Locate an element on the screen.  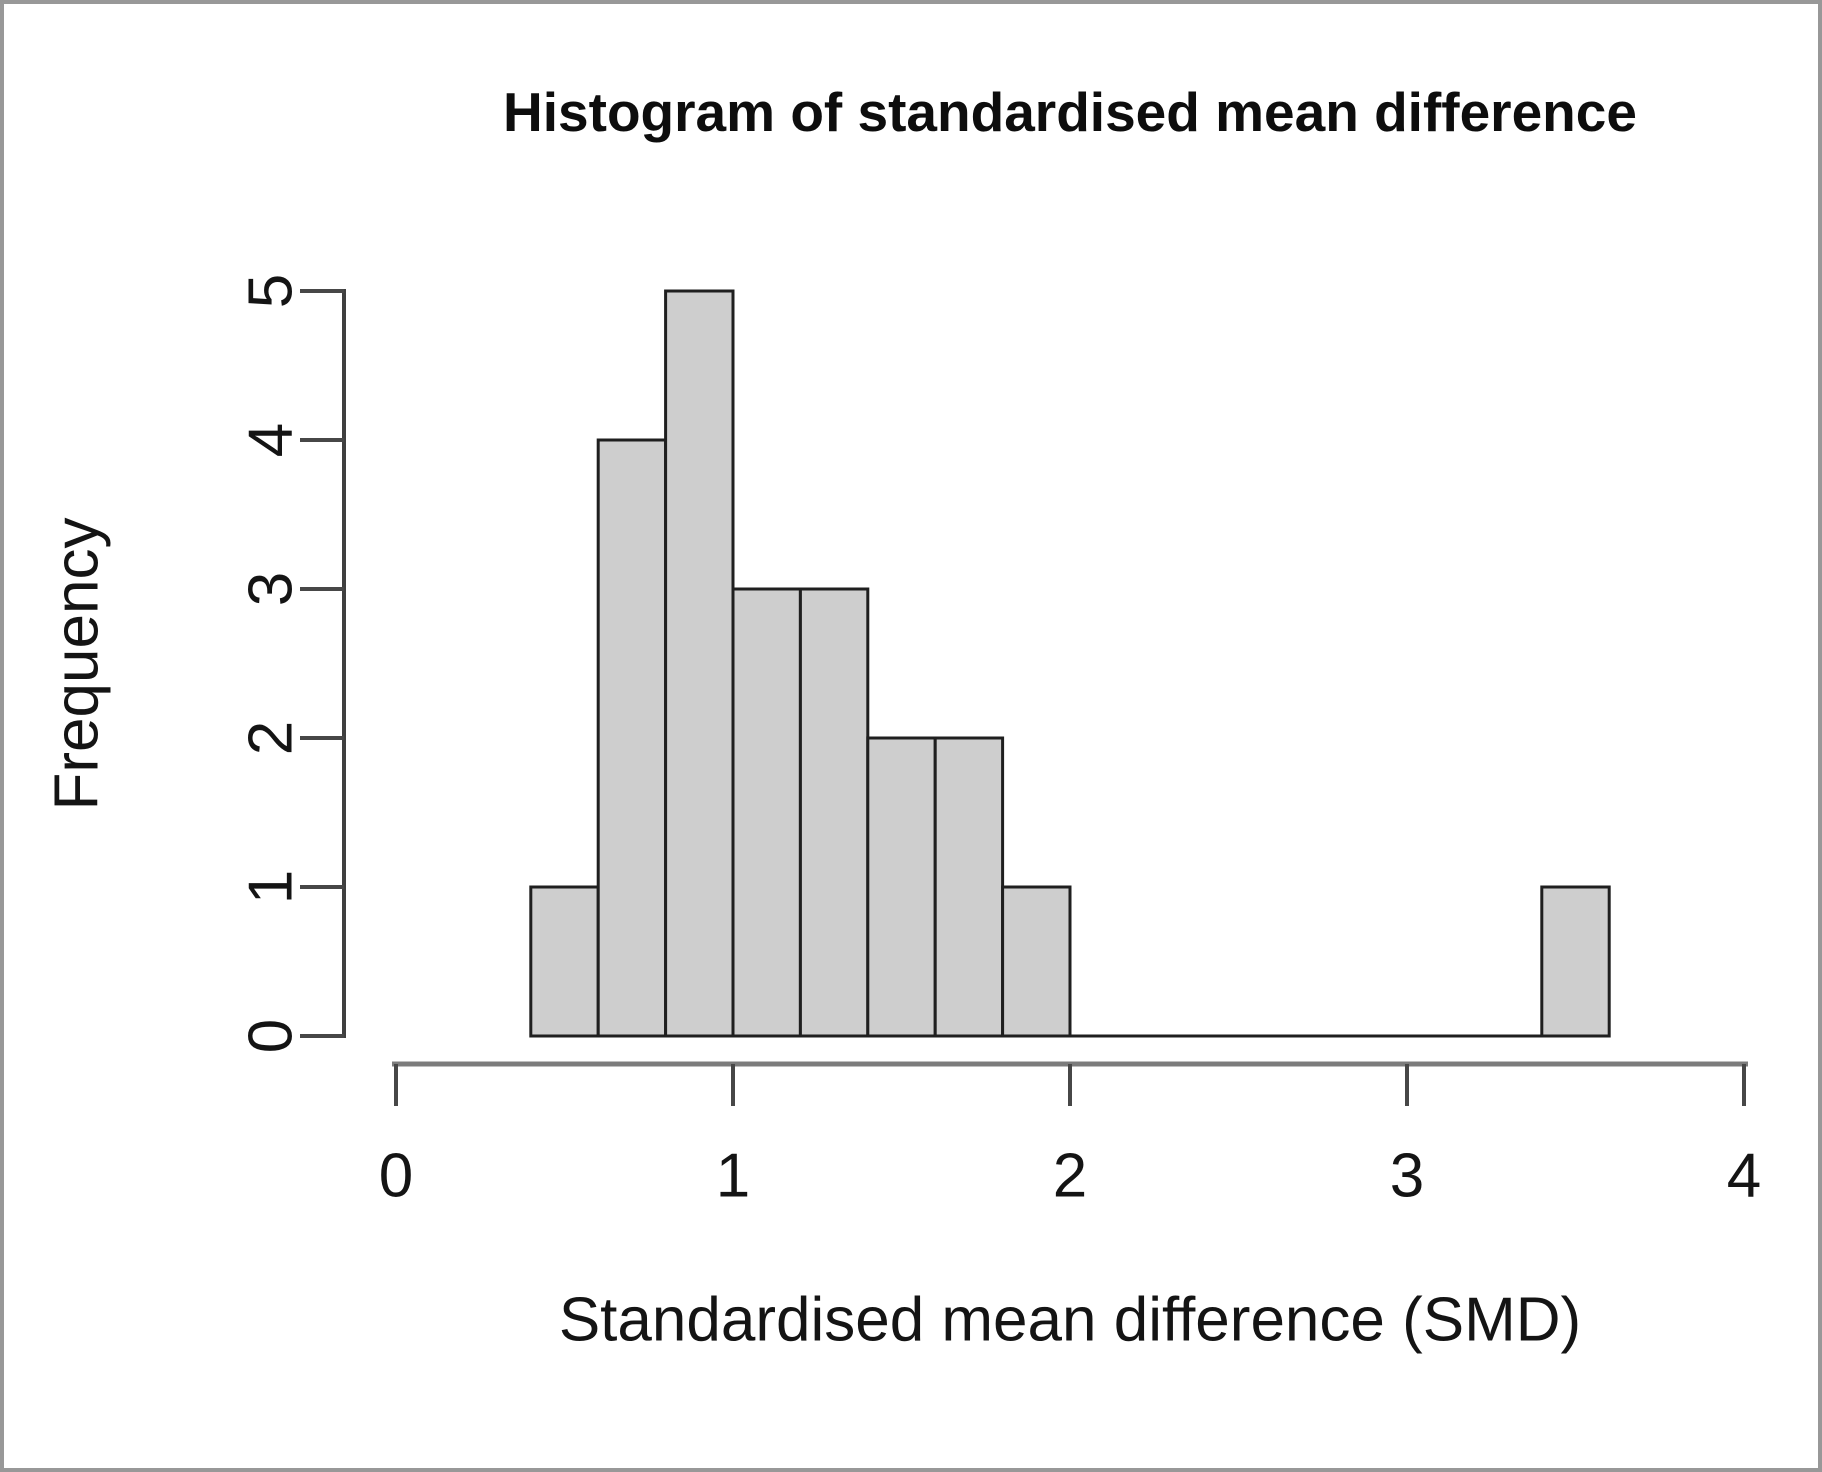
y-tick-label: 2 is located at coordinates (271, 738).